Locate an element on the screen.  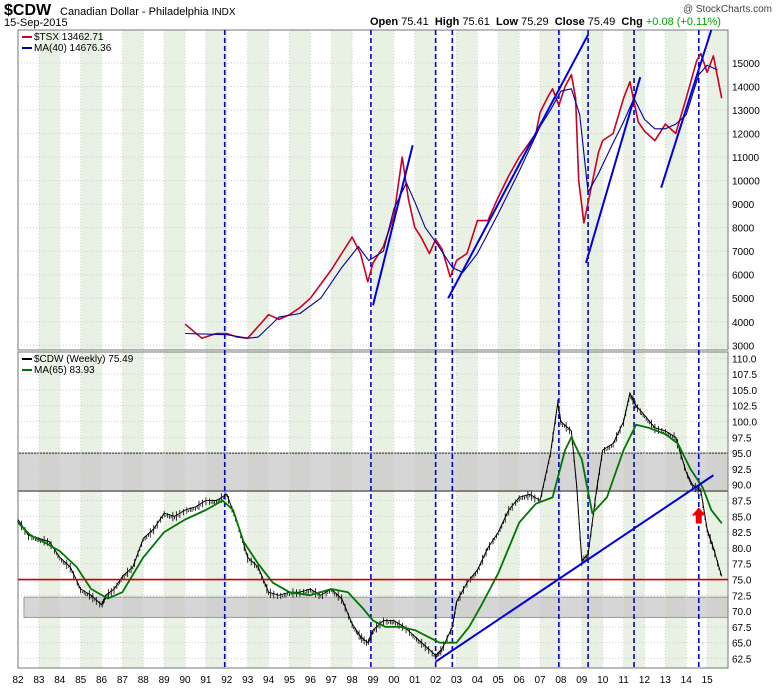
xtick-label: 85 is located at coordinates (81, 680).